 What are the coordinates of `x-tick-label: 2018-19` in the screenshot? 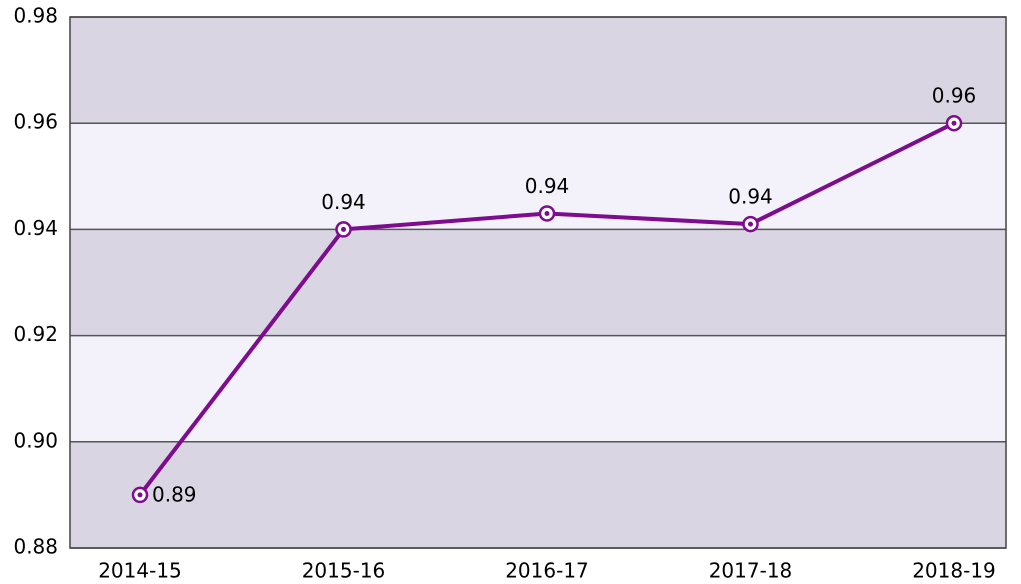 It's located at (954, 571).